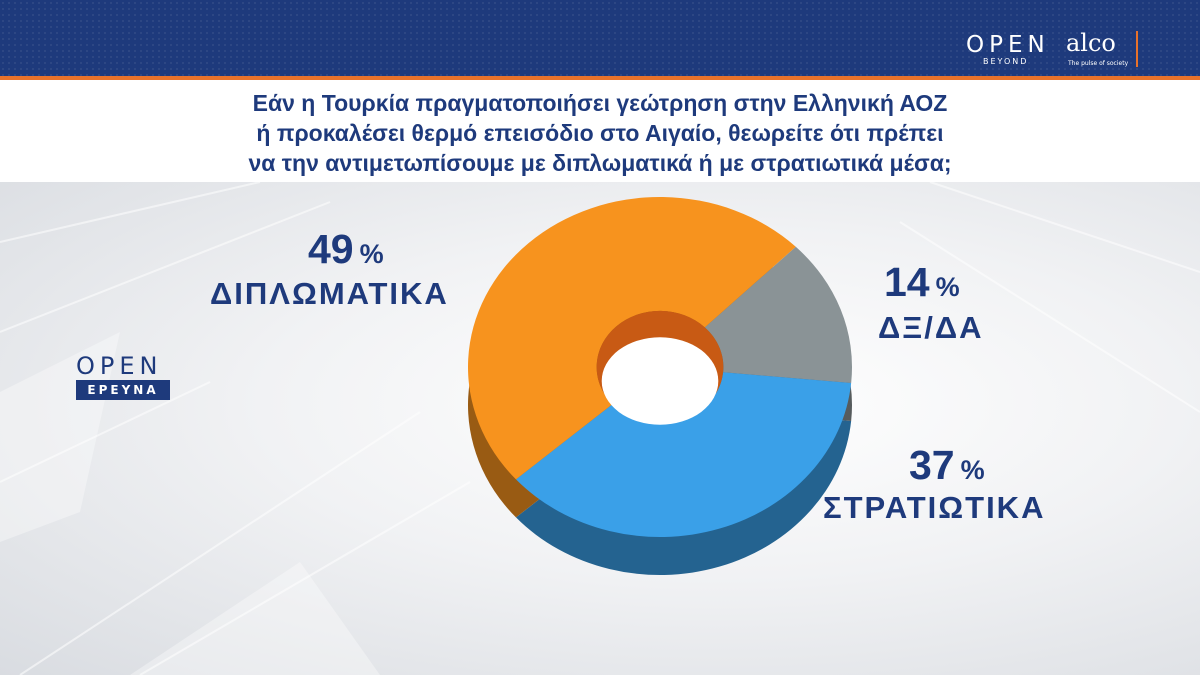 Image resolution: width=1200 pixels, height=675 pixels. I want to click on open-research-logo-box: ΕΡΕΥΝΑ, so click(123, 390).